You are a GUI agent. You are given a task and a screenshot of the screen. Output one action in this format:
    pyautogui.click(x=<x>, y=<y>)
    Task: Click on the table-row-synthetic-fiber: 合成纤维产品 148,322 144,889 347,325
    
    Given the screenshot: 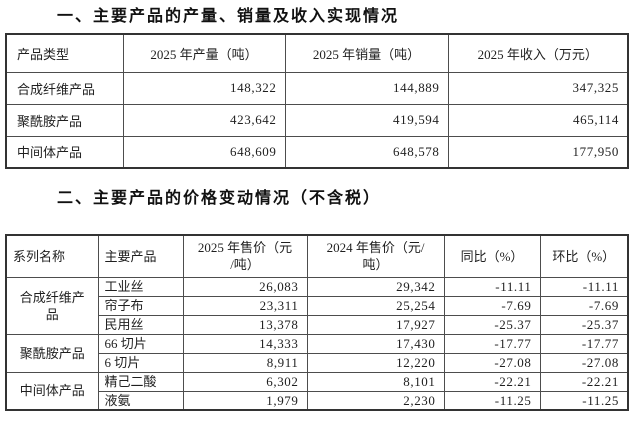 What is the action you would take?
    pyautogui.click(x=317, y=88)
    